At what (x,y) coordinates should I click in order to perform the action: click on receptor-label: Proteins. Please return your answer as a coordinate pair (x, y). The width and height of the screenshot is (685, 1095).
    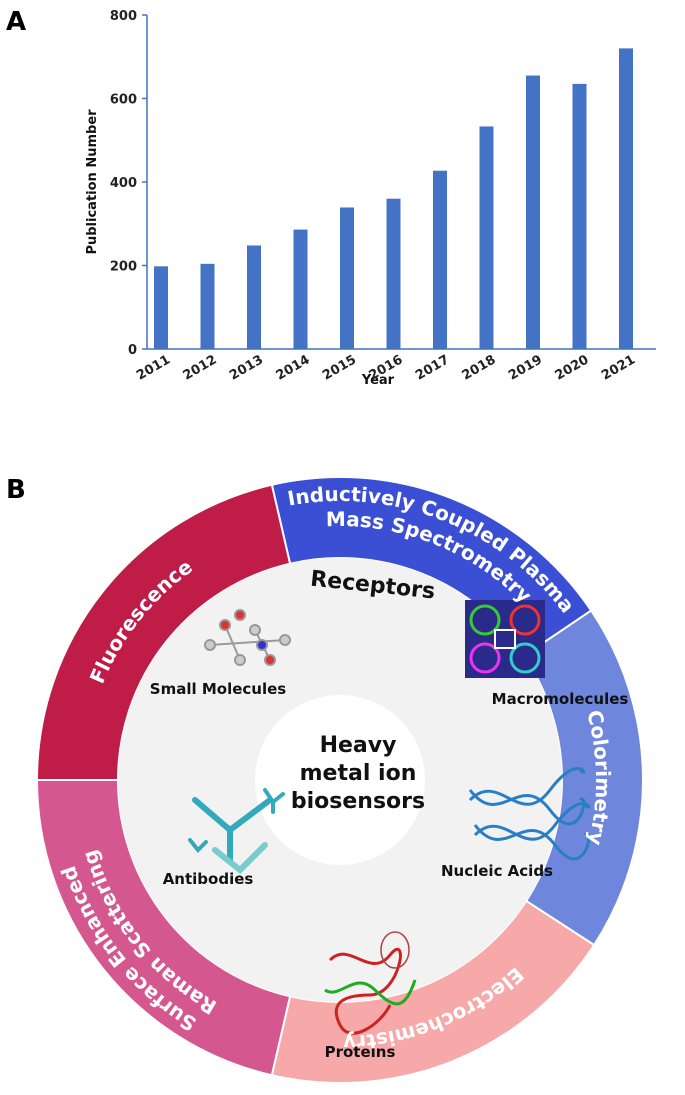
    Looking at the image, I should click on (360, 1052).